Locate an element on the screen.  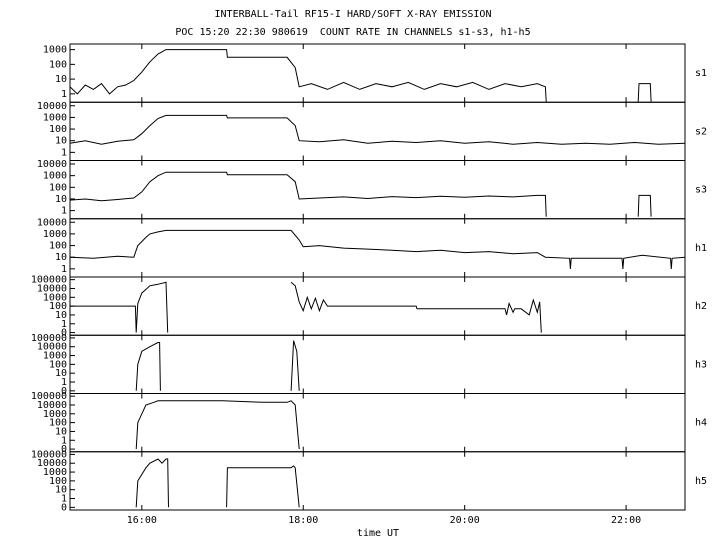
panel-label: h3 is located at coordinates (701, 364).